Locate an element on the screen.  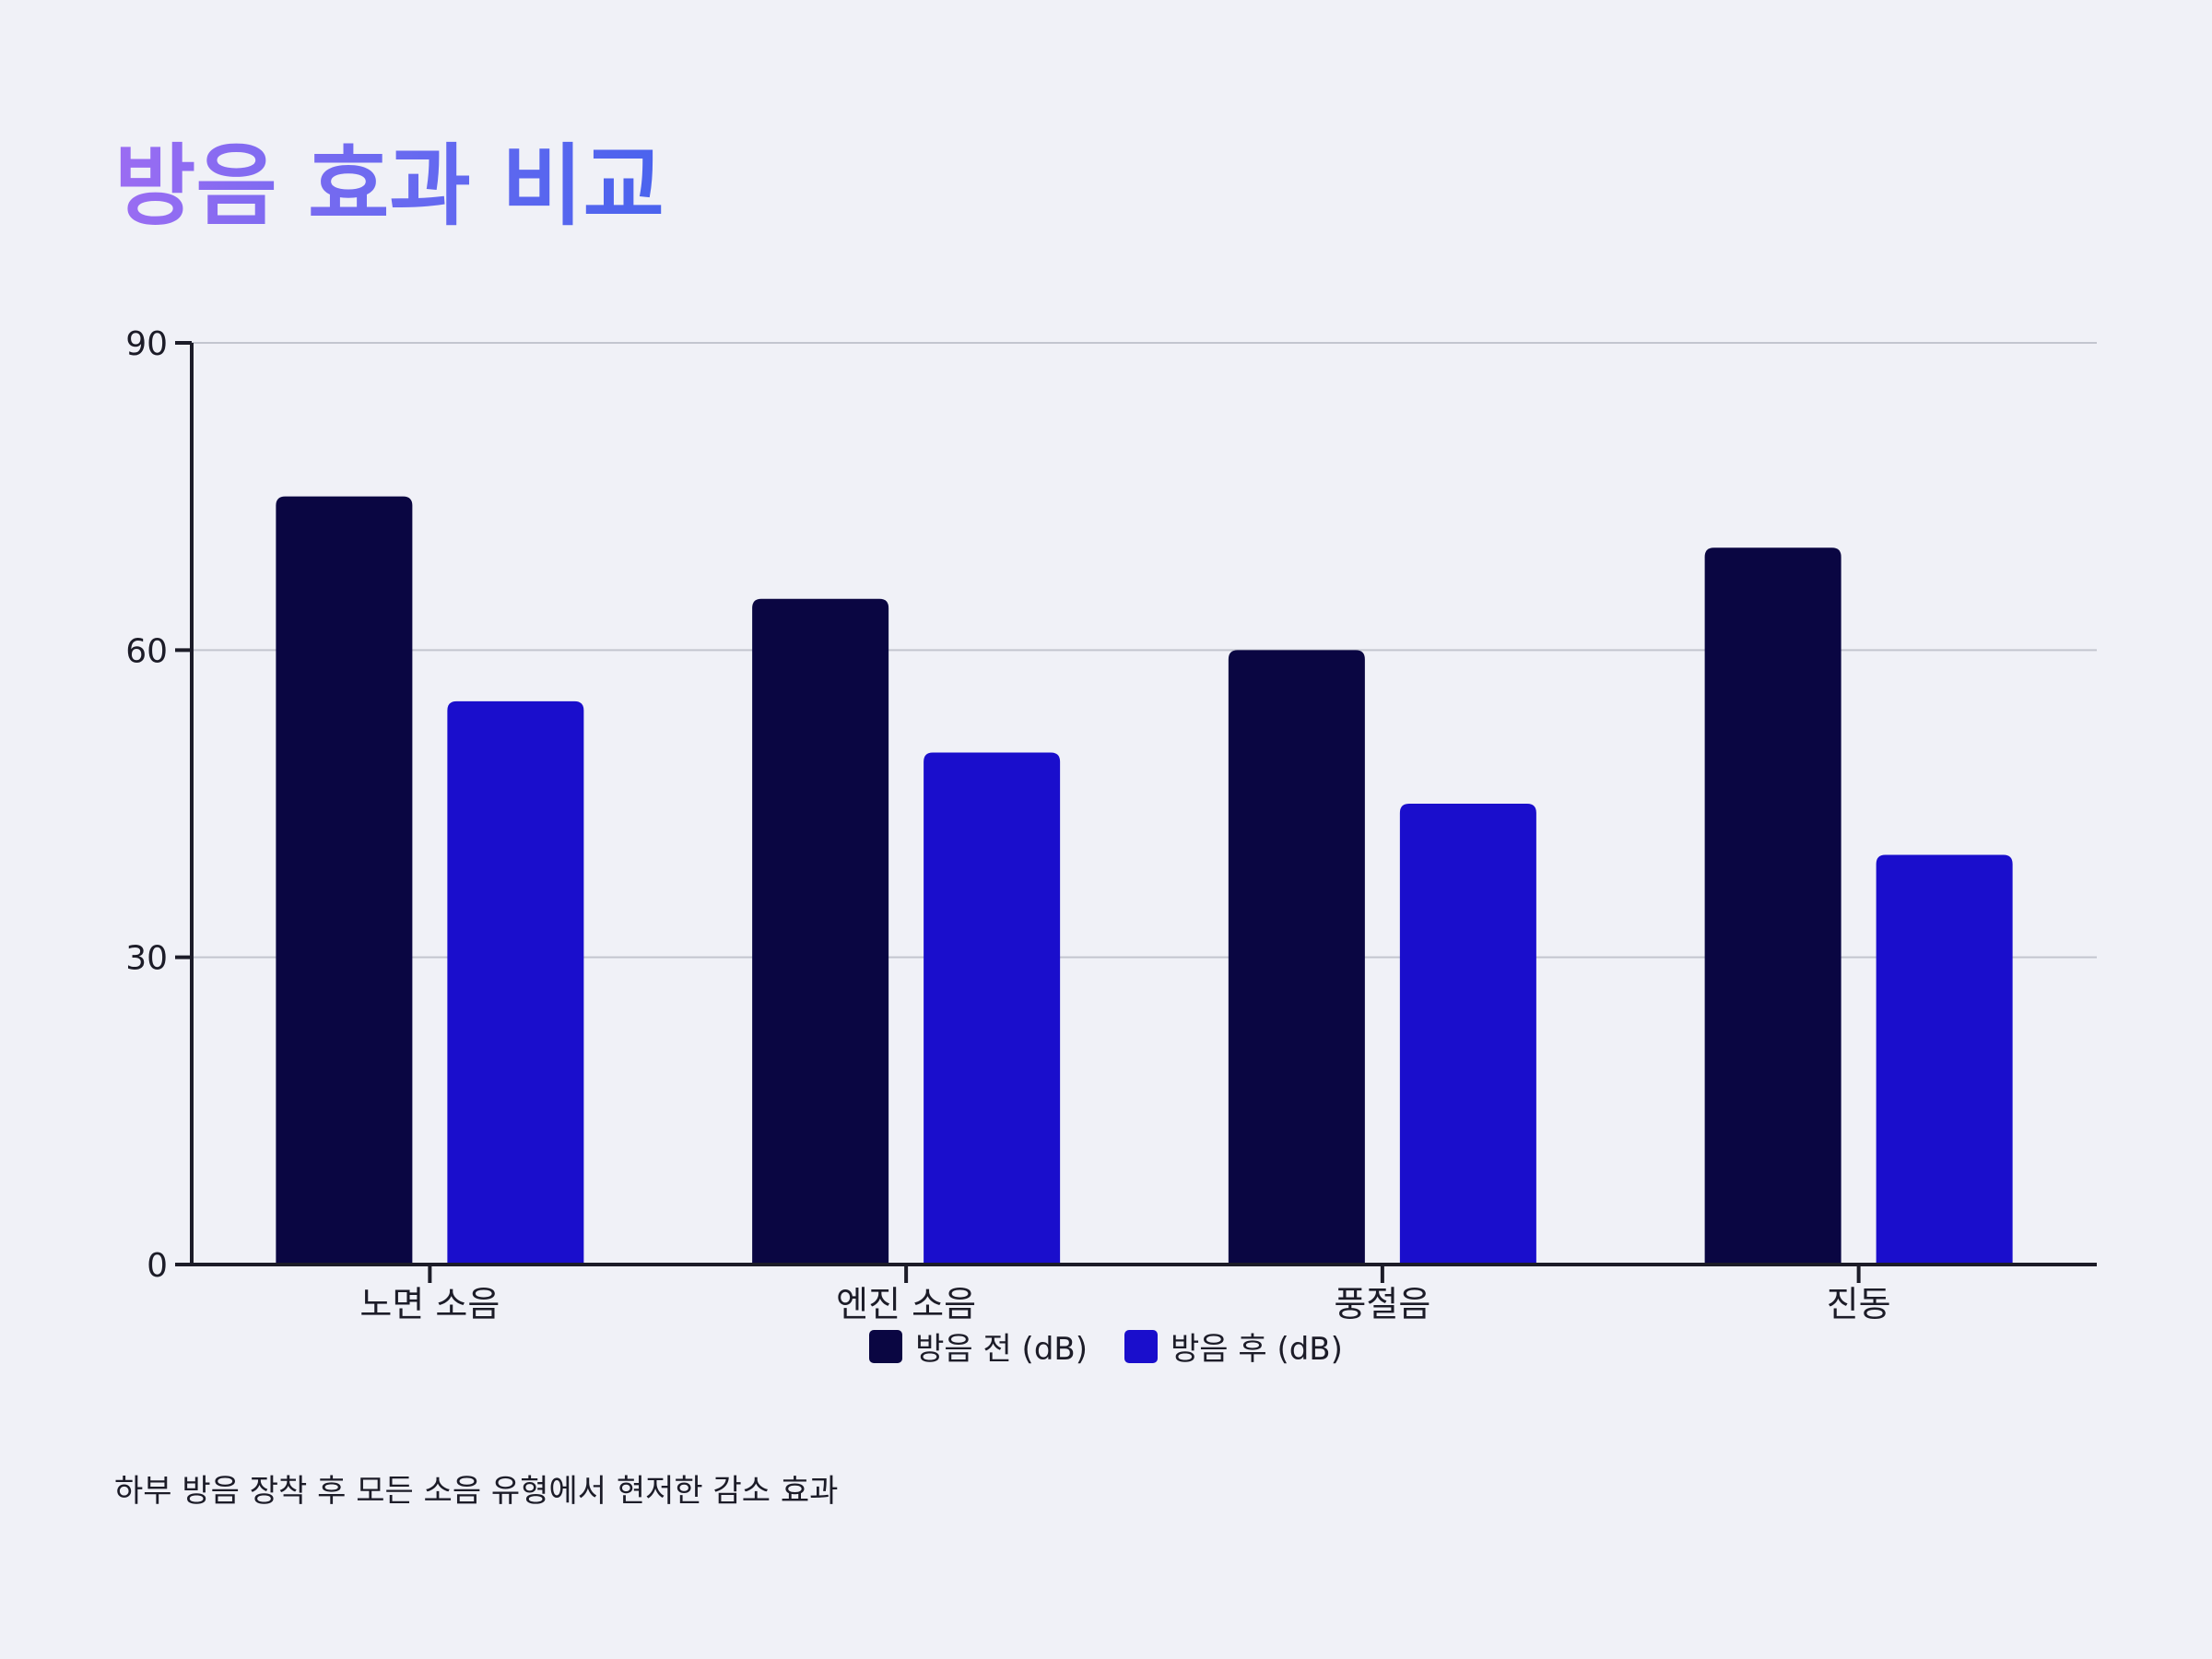
legend-item-after: 방음 후 (dB) is located at coordinates (1233, 1346).